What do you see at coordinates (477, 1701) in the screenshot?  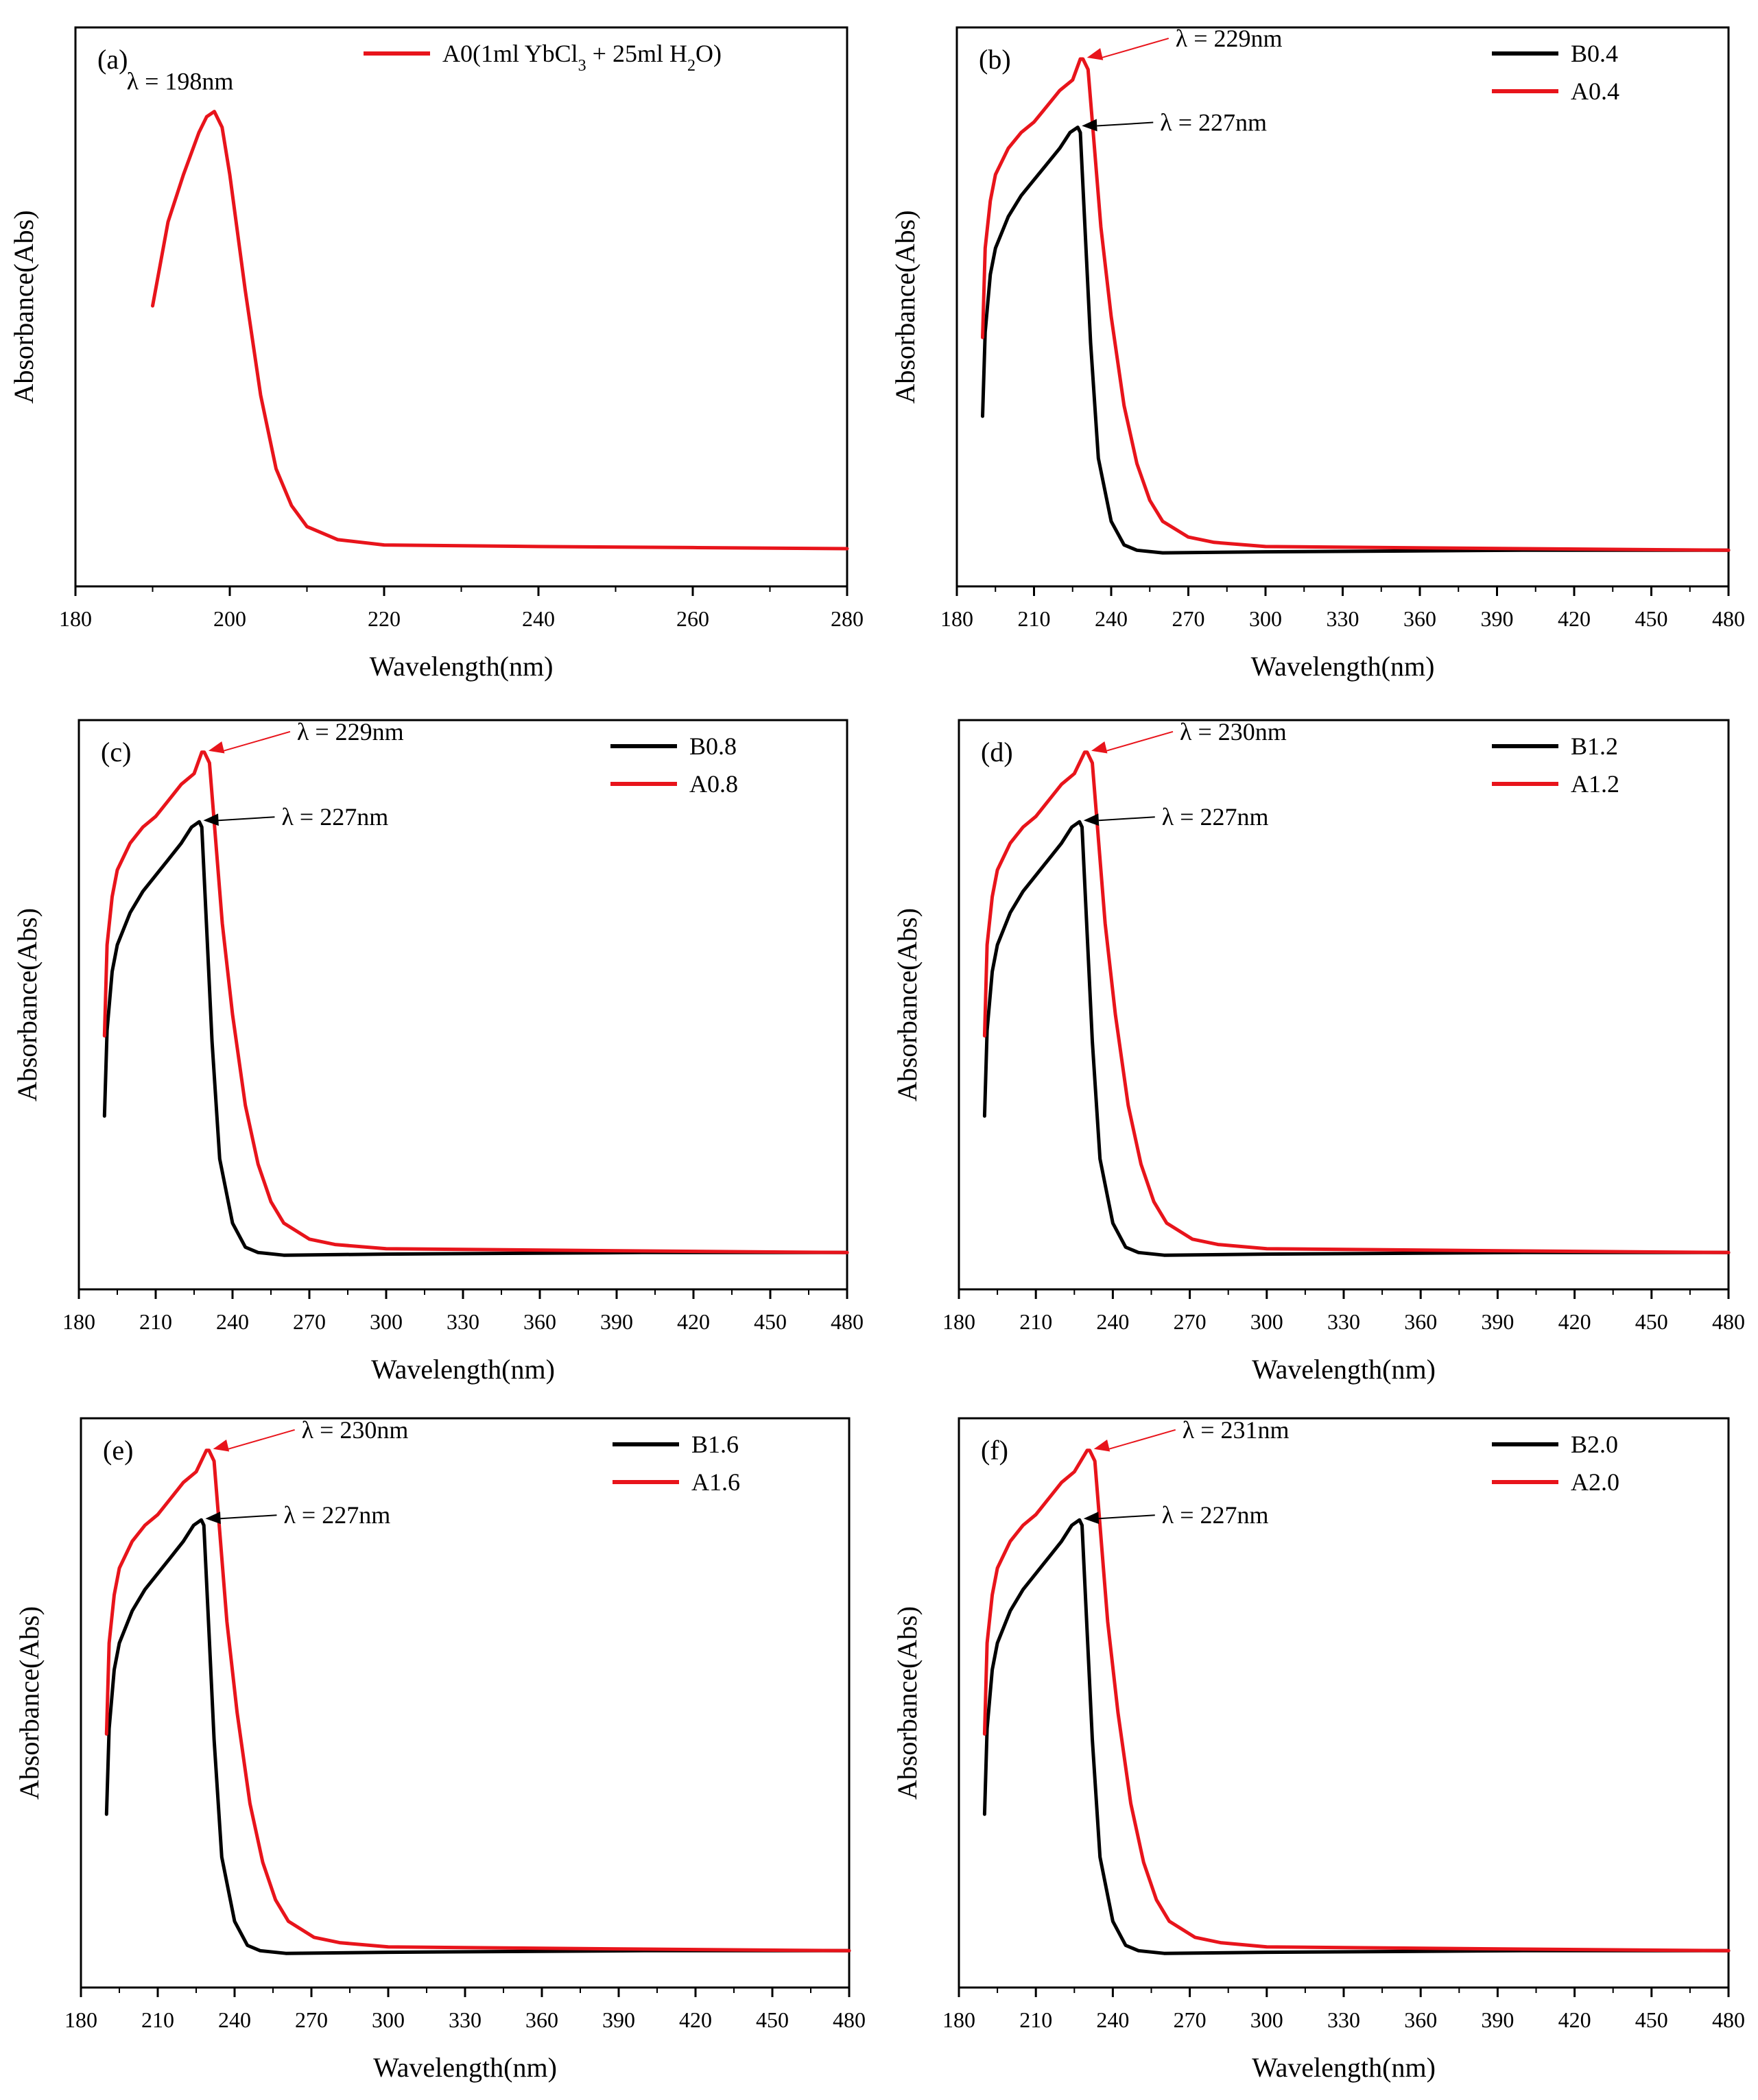 I see `series-line-a1.6` at bounding box center [477, 1701].